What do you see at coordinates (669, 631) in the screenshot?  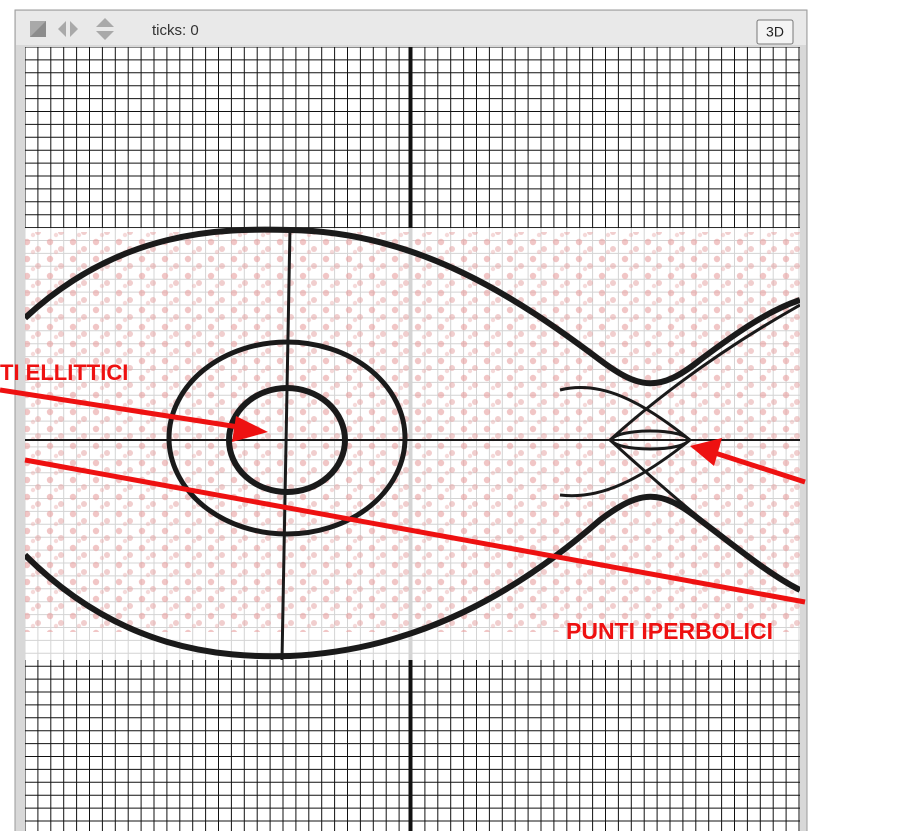 I see `label-hyperbolic: PUNTI IPERBOLICI` at bounding box center [669, 631].